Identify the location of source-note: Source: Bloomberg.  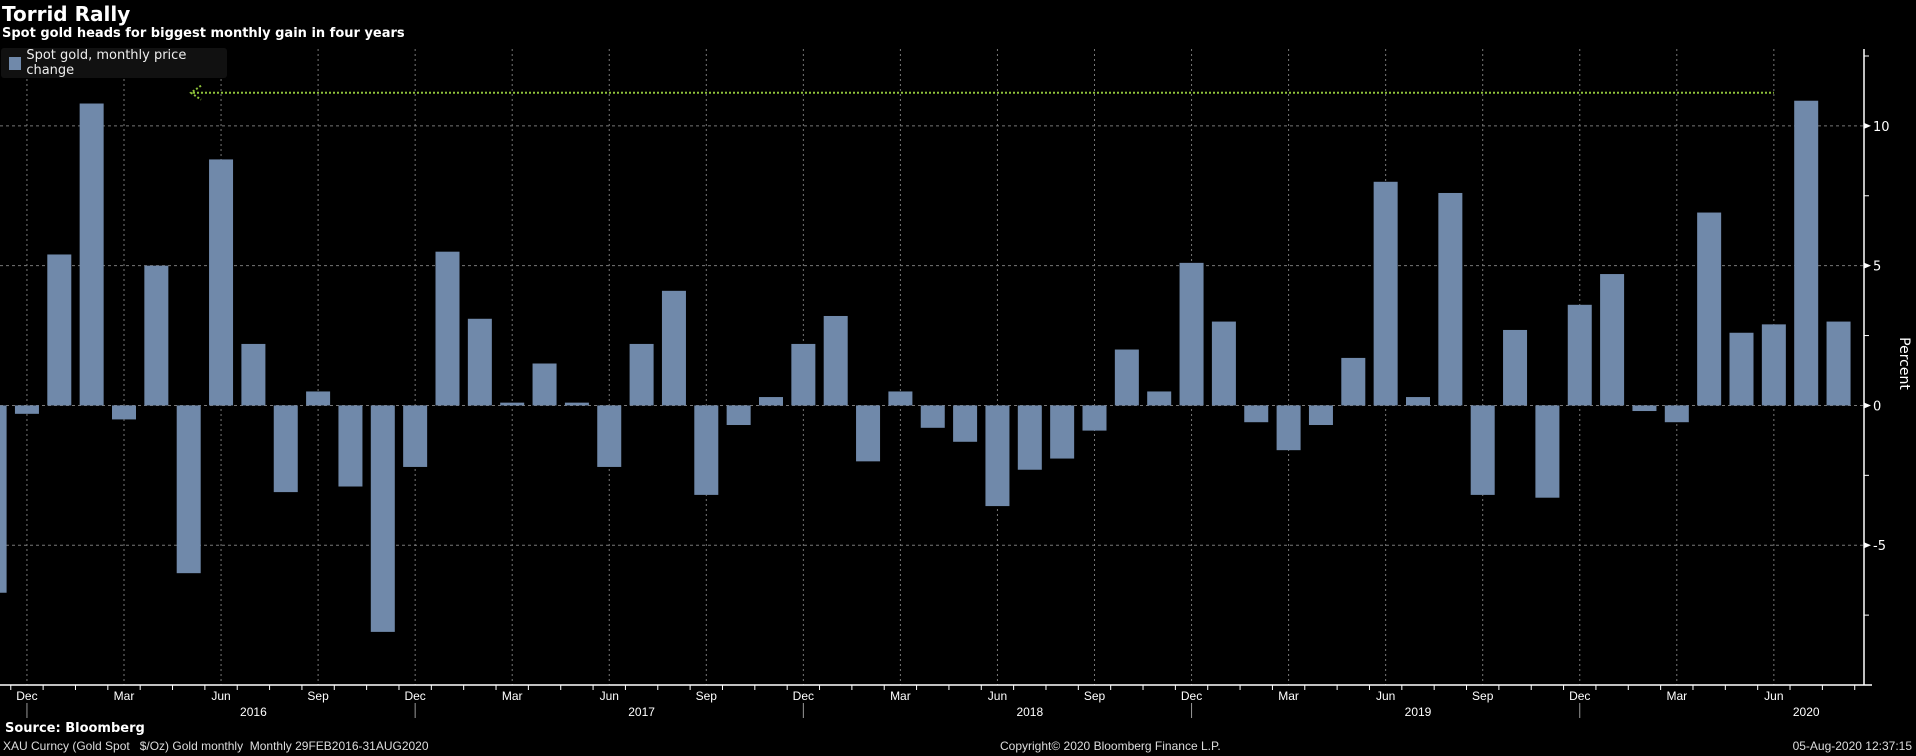
(75, 728).